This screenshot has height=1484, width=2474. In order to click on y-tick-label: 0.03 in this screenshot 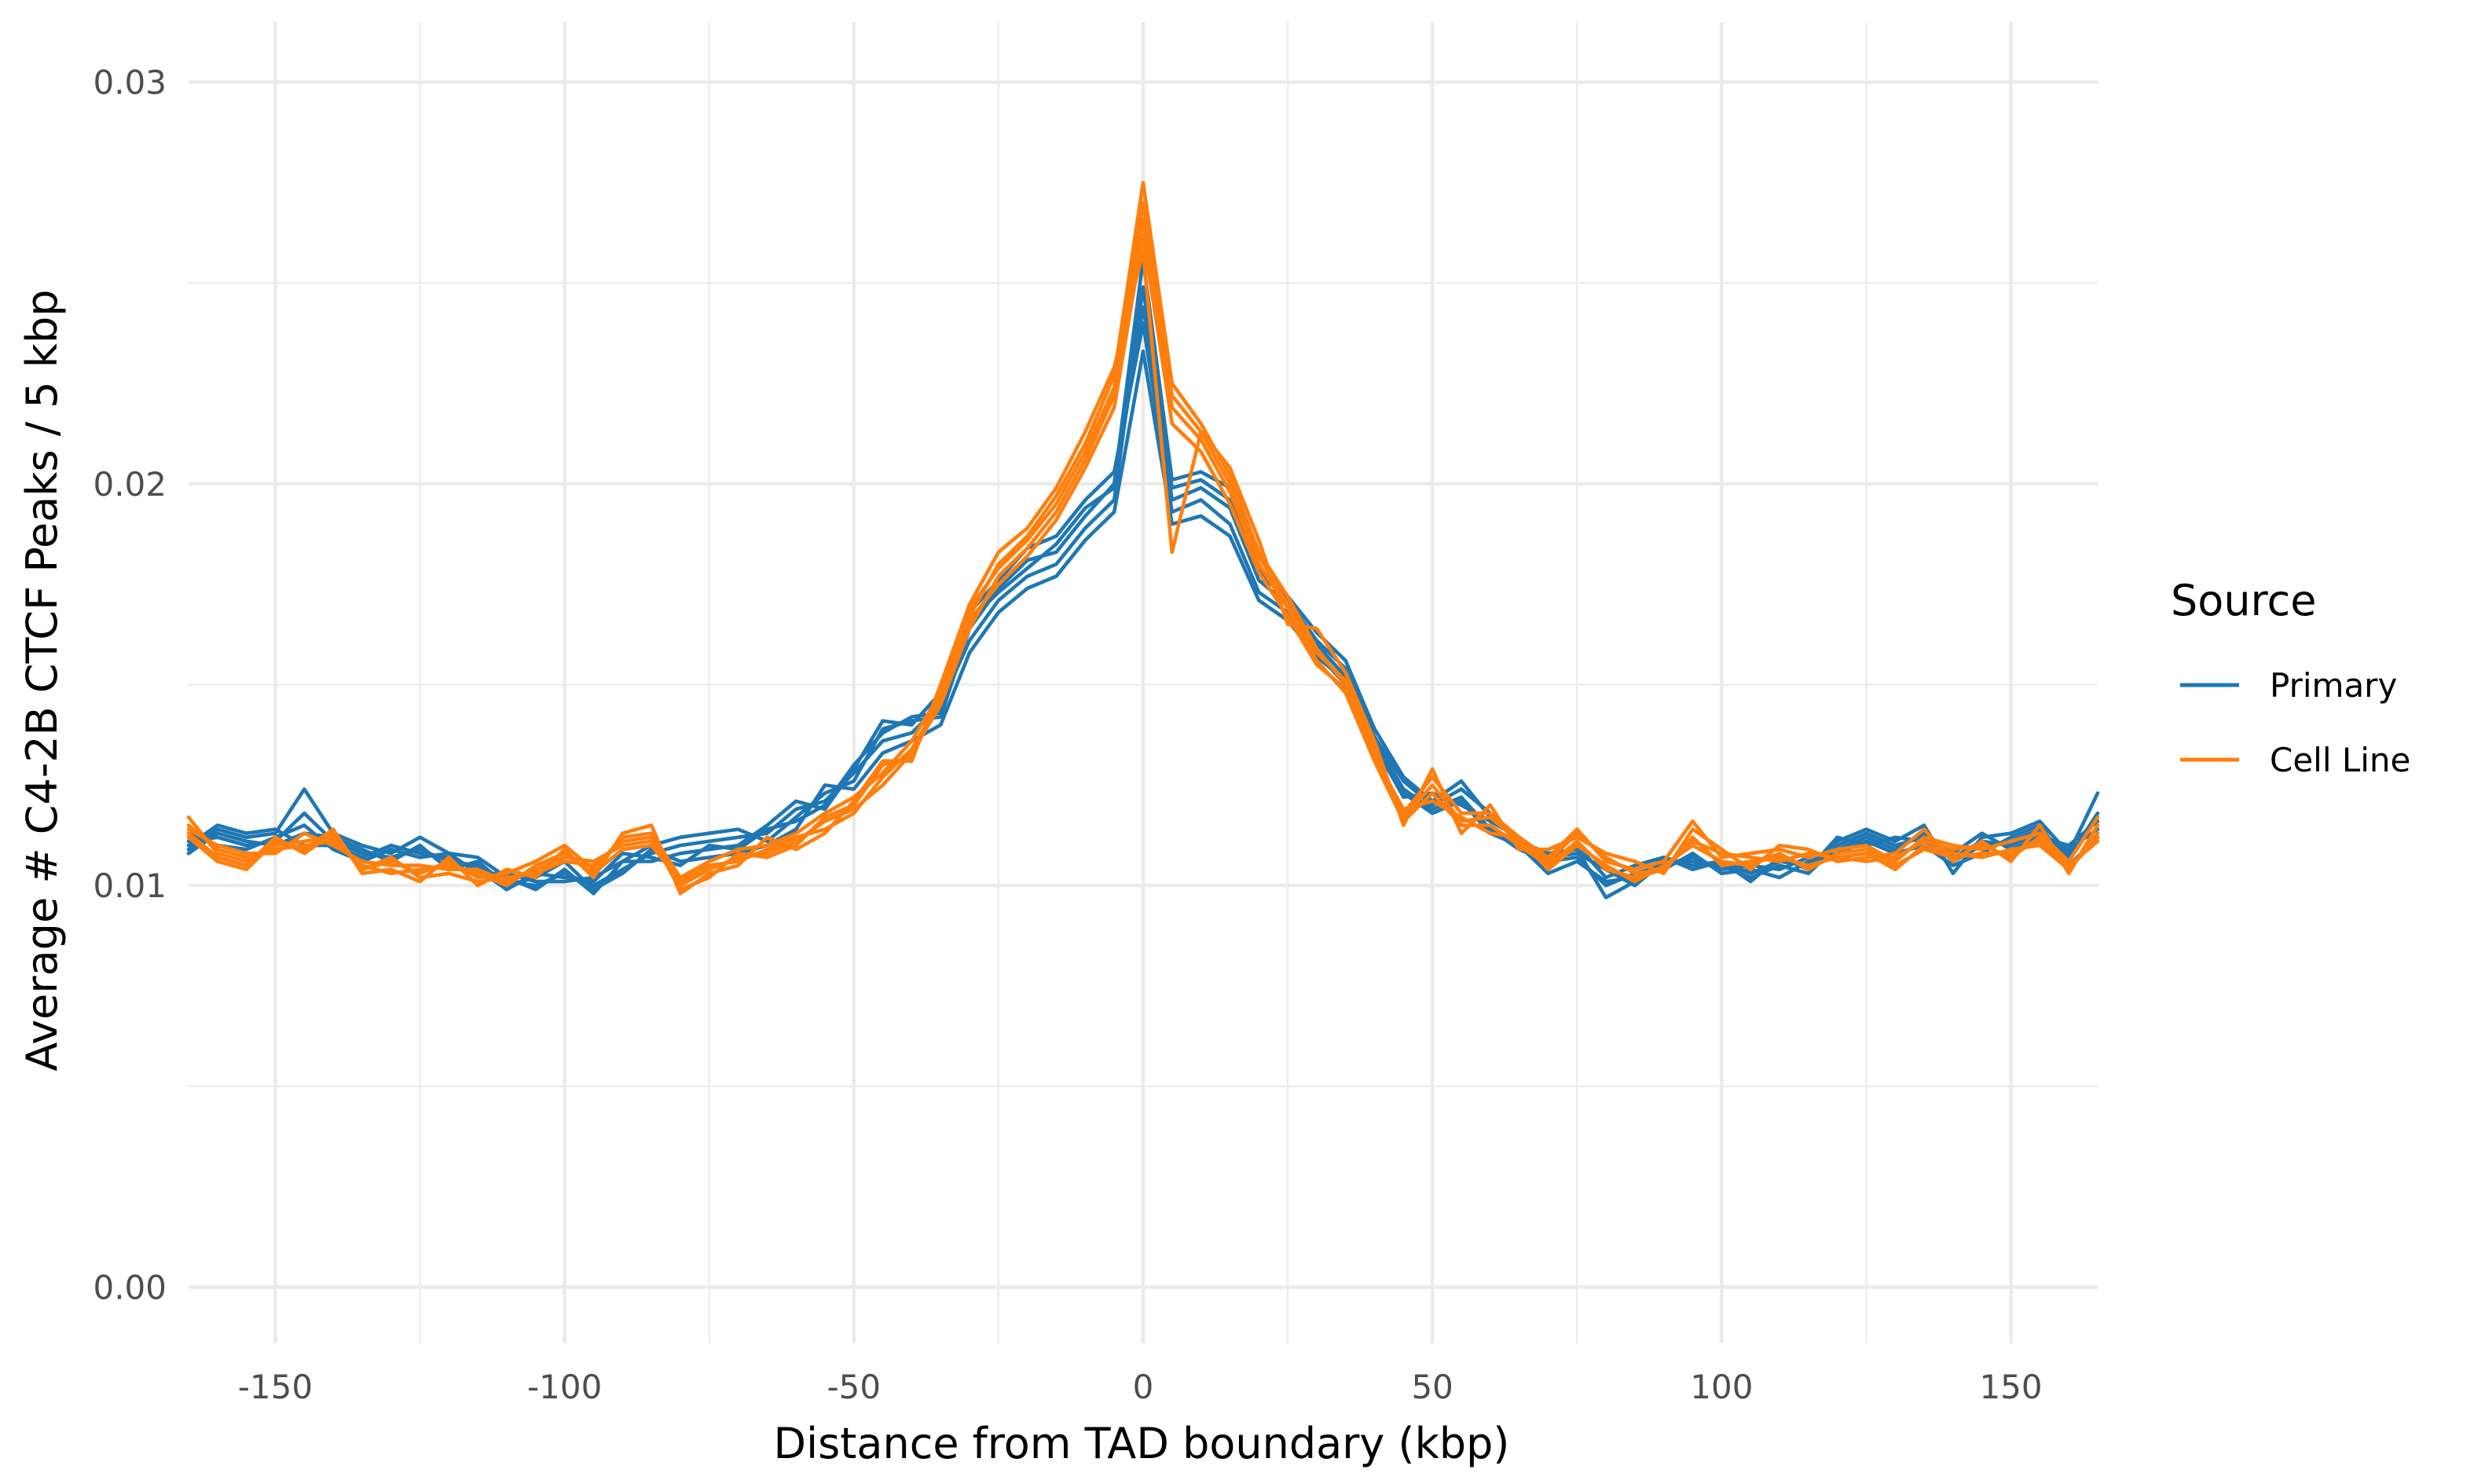, I will do `click(130, 83)`.